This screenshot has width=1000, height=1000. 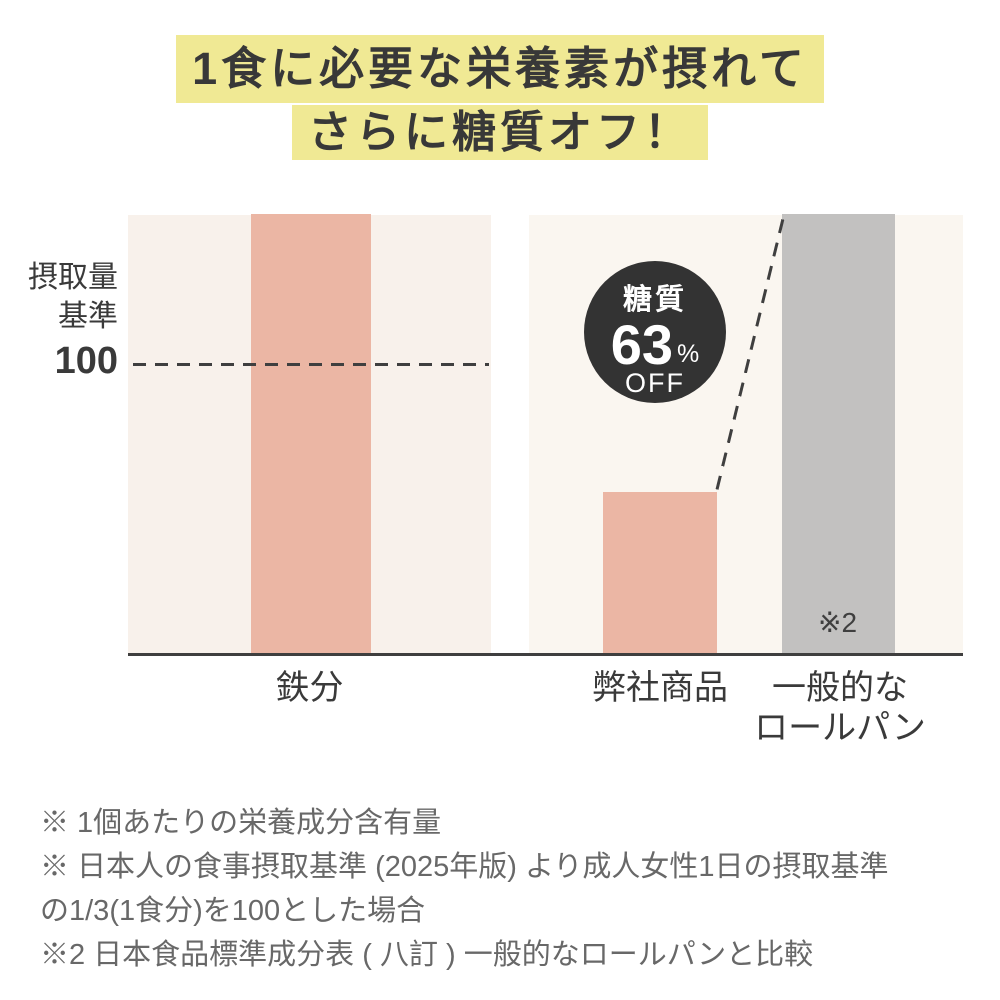 What do you see at coordinates (655, 383) in the screenshot?
I see `badge-label-off: OFF` at bounding box center [655, 383].